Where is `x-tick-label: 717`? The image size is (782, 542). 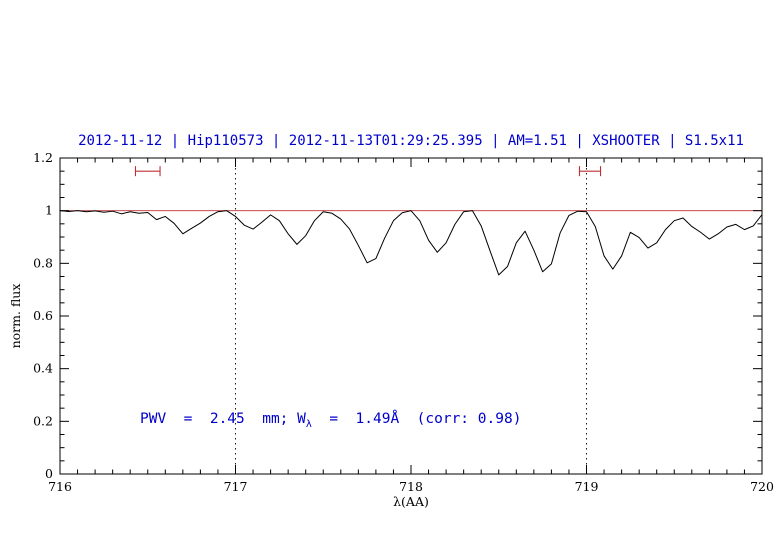 x-tick-label: 717 is located at coordinates (236, 486).